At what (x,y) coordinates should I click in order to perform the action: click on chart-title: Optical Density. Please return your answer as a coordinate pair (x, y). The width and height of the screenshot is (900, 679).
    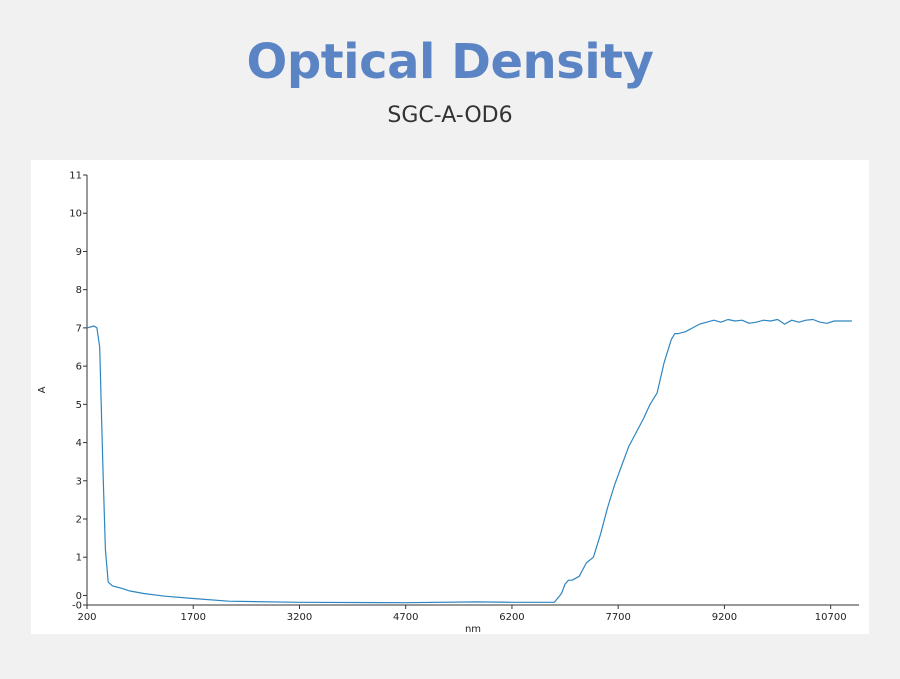
    Looking at the image, I should click on (450, 62).